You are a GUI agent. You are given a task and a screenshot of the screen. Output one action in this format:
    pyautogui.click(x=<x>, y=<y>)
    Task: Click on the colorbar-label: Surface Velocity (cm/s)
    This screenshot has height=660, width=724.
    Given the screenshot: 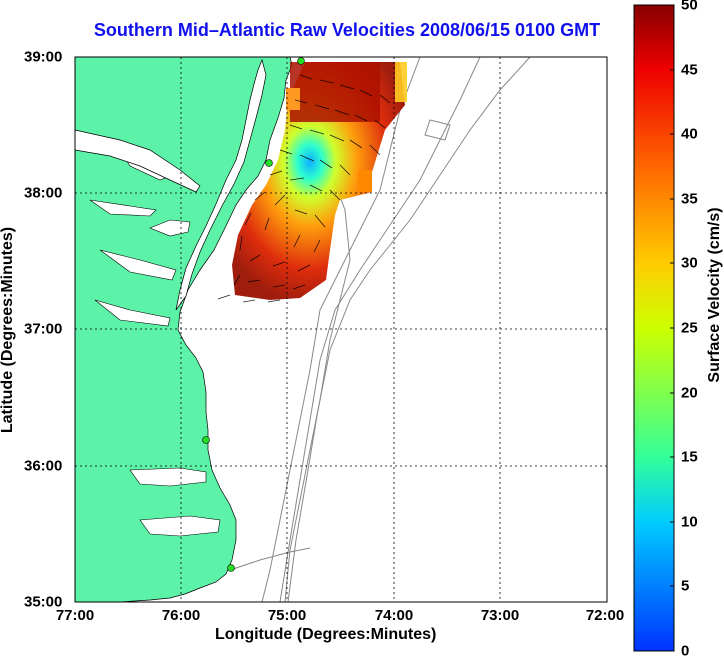 What is the action you would take?
    pyautogui.click(x=714, y=295)
    